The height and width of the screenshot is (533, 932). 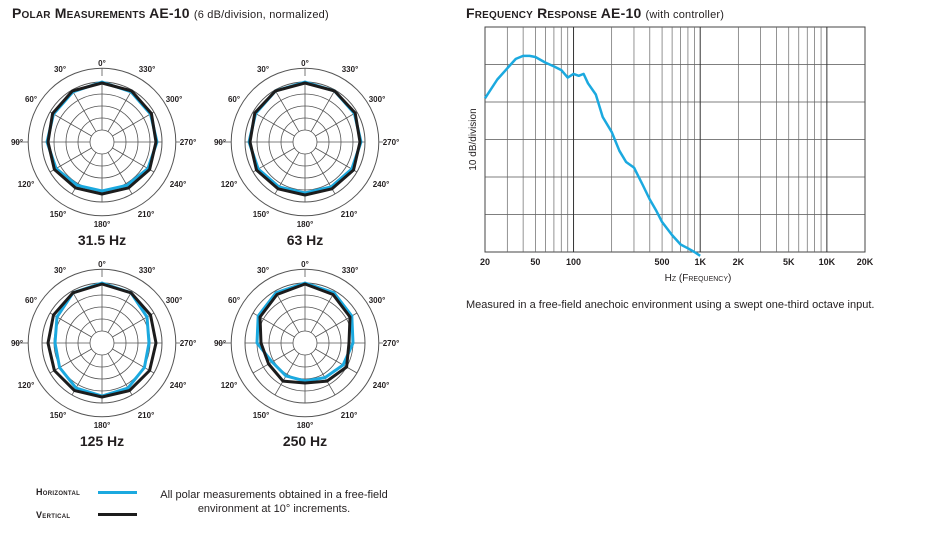 I want to click on response-x-tick-label: 5K, so click(x=789, y=262).